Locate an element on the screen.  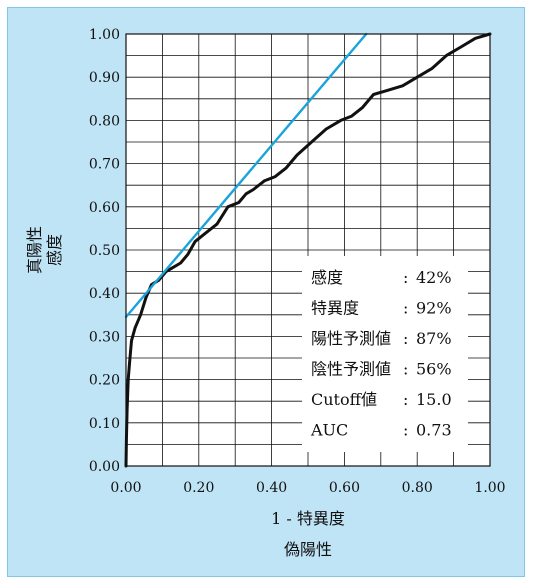
stat-value: 42% is located at coordinates (434, 277).